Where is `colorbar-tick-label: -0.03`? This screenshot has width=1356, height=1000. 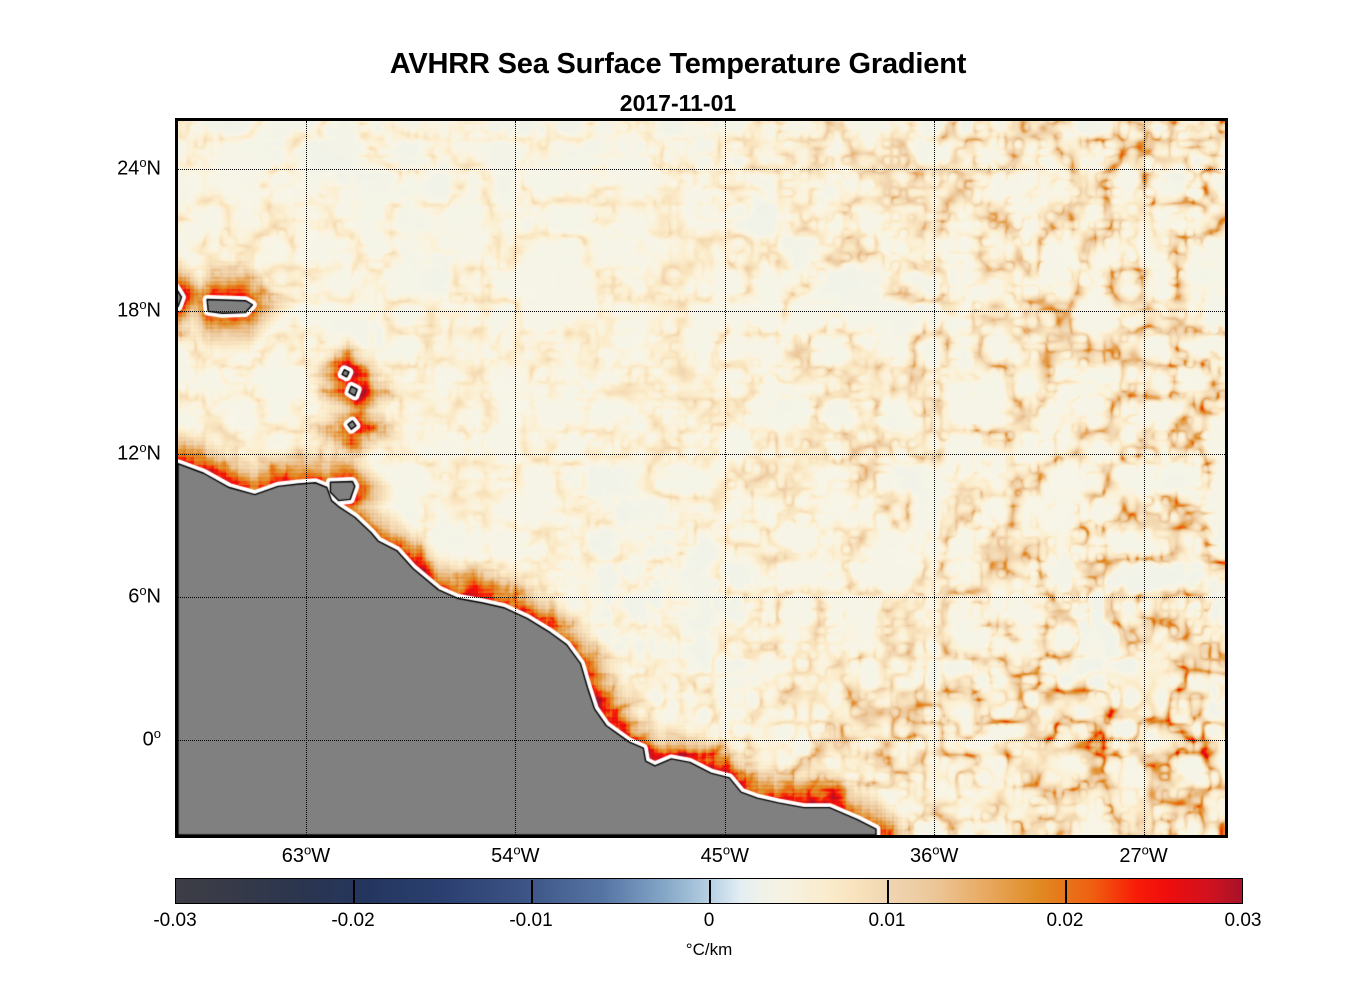
colorbar-tick-label: -0.03 is located at coordinates (175, 920).